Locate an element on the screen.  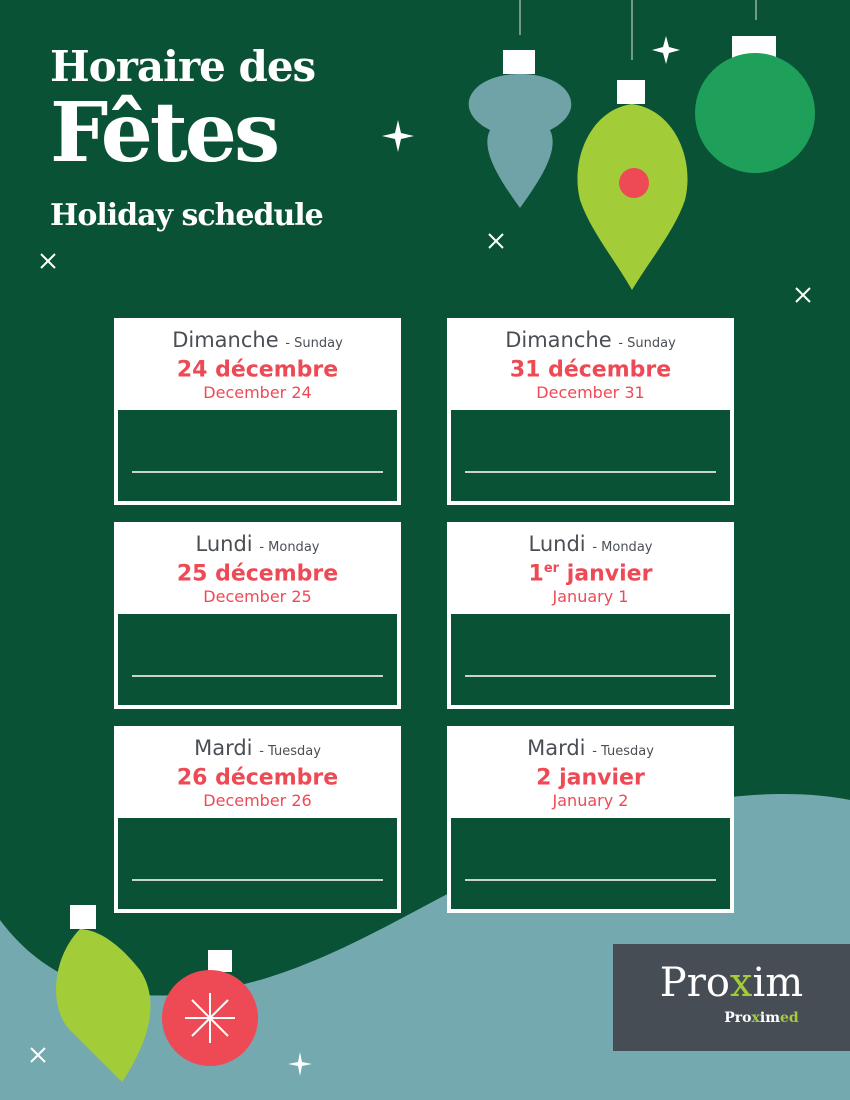
ornament-bottom-green-icon is located at coordinates (103, 993).